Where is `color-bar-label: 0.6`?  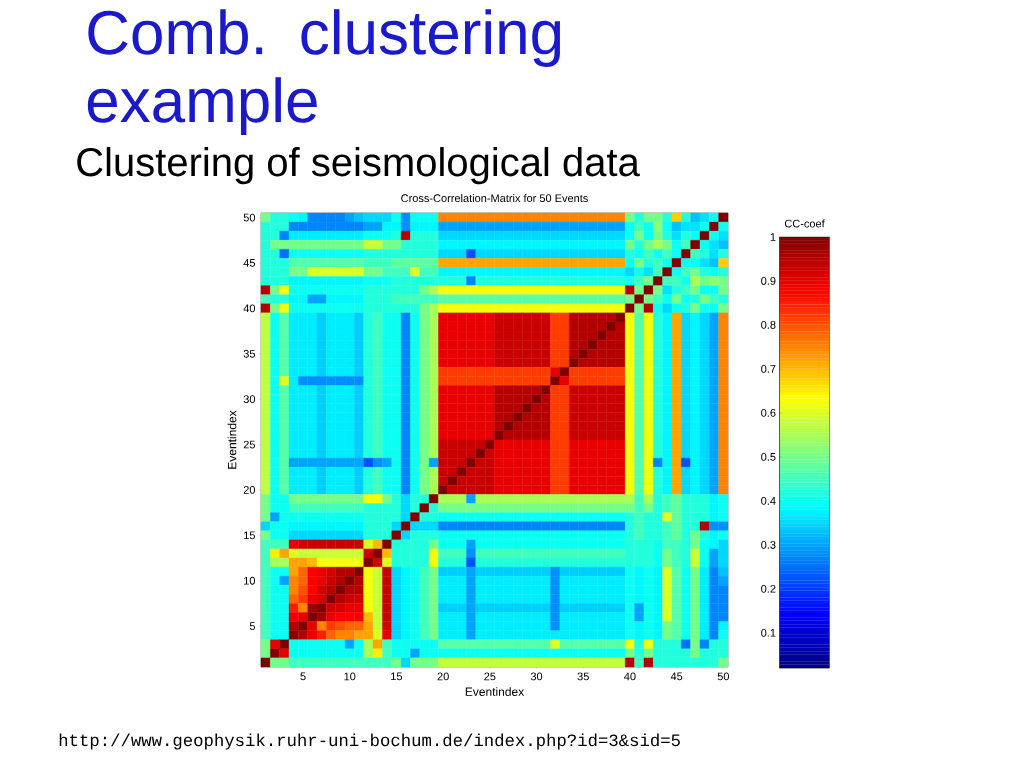
color-bar-label: 0.6 is located at coordinates (768, 413).